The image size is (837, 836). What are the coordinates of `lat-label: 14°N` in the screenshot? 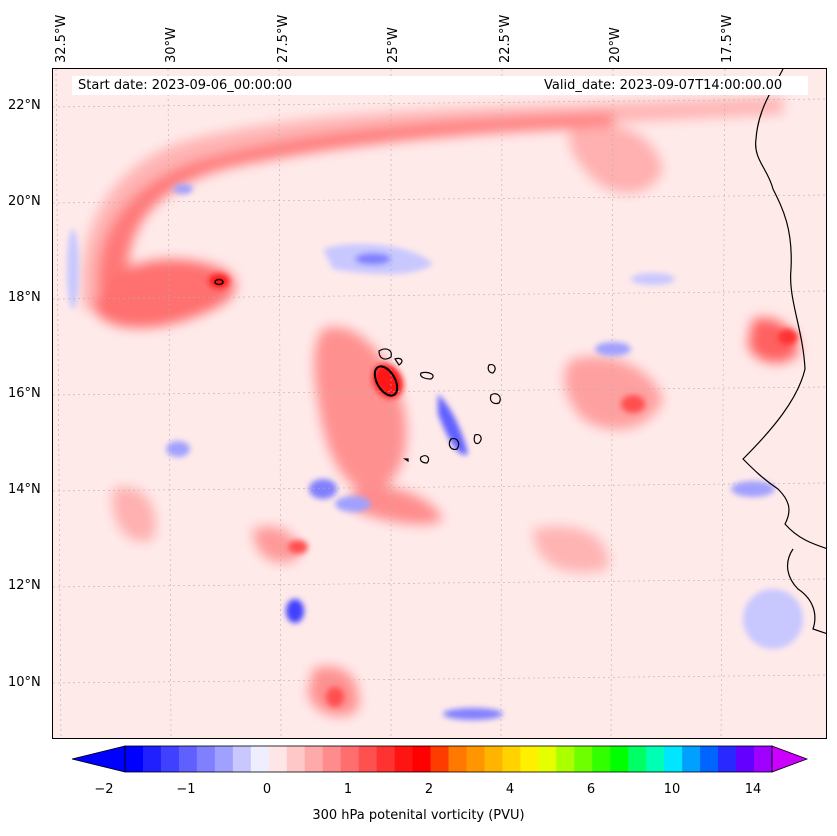 It's located at (24, 489).